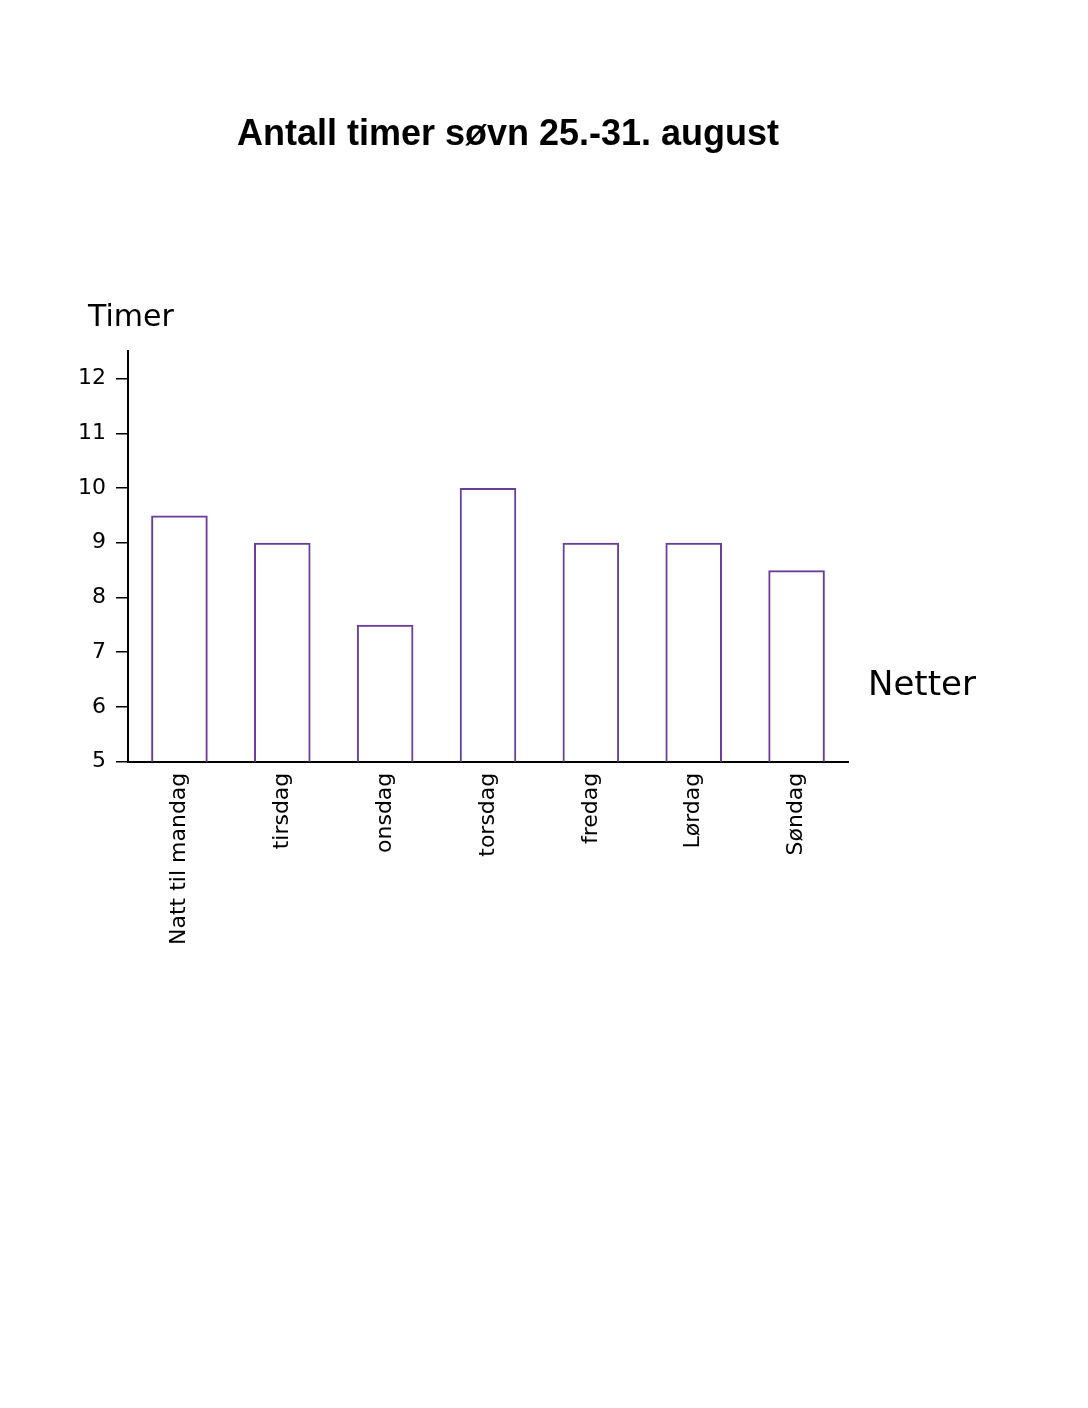  I want to click on y-tick-label: 7, so click(98, 650).